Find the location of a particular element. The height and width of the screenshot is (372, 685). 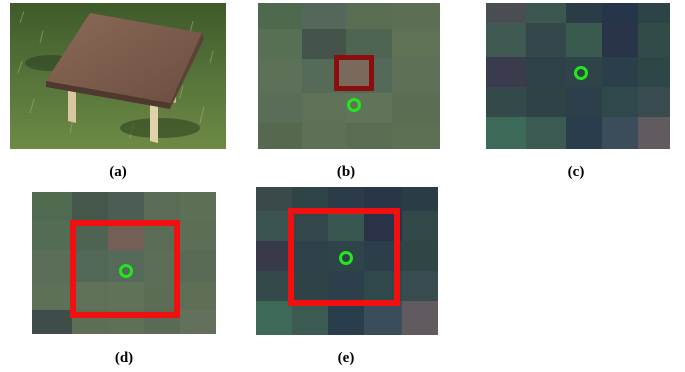

patch-panel-d is located at coordinates (124, 263).